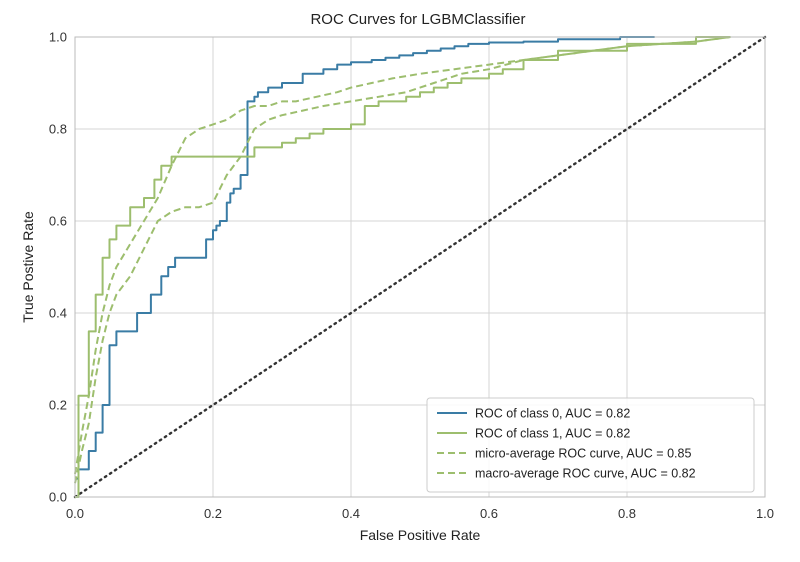  I want to click on x-tick-label: 0.2, so click(213, 513).